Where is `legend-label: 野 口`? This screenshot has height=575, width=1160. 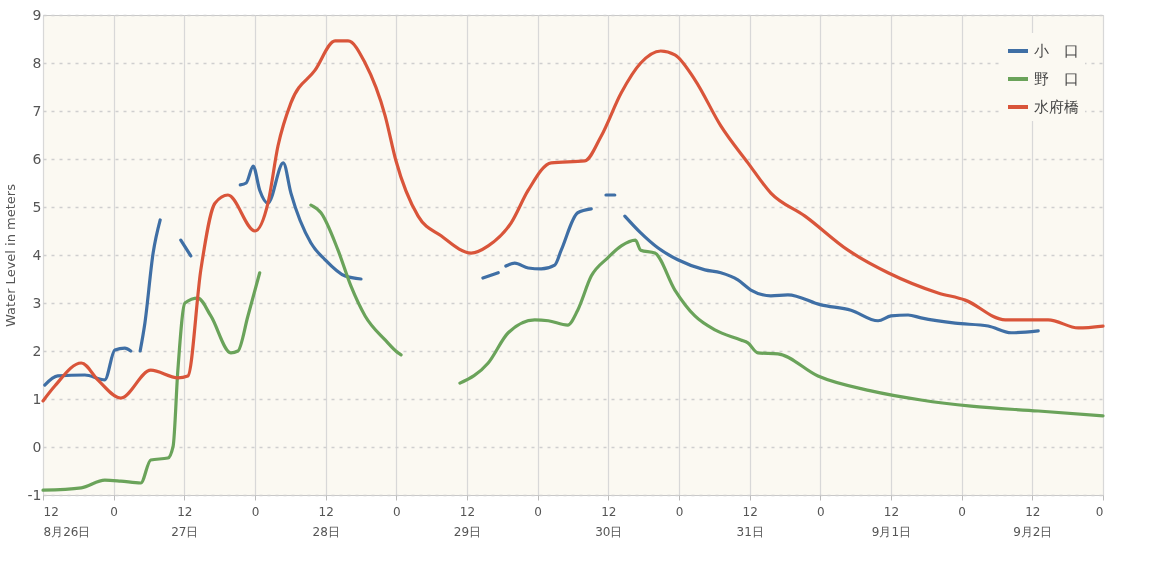 legend-label: 野 口 is located at coordinates (1056, 79).